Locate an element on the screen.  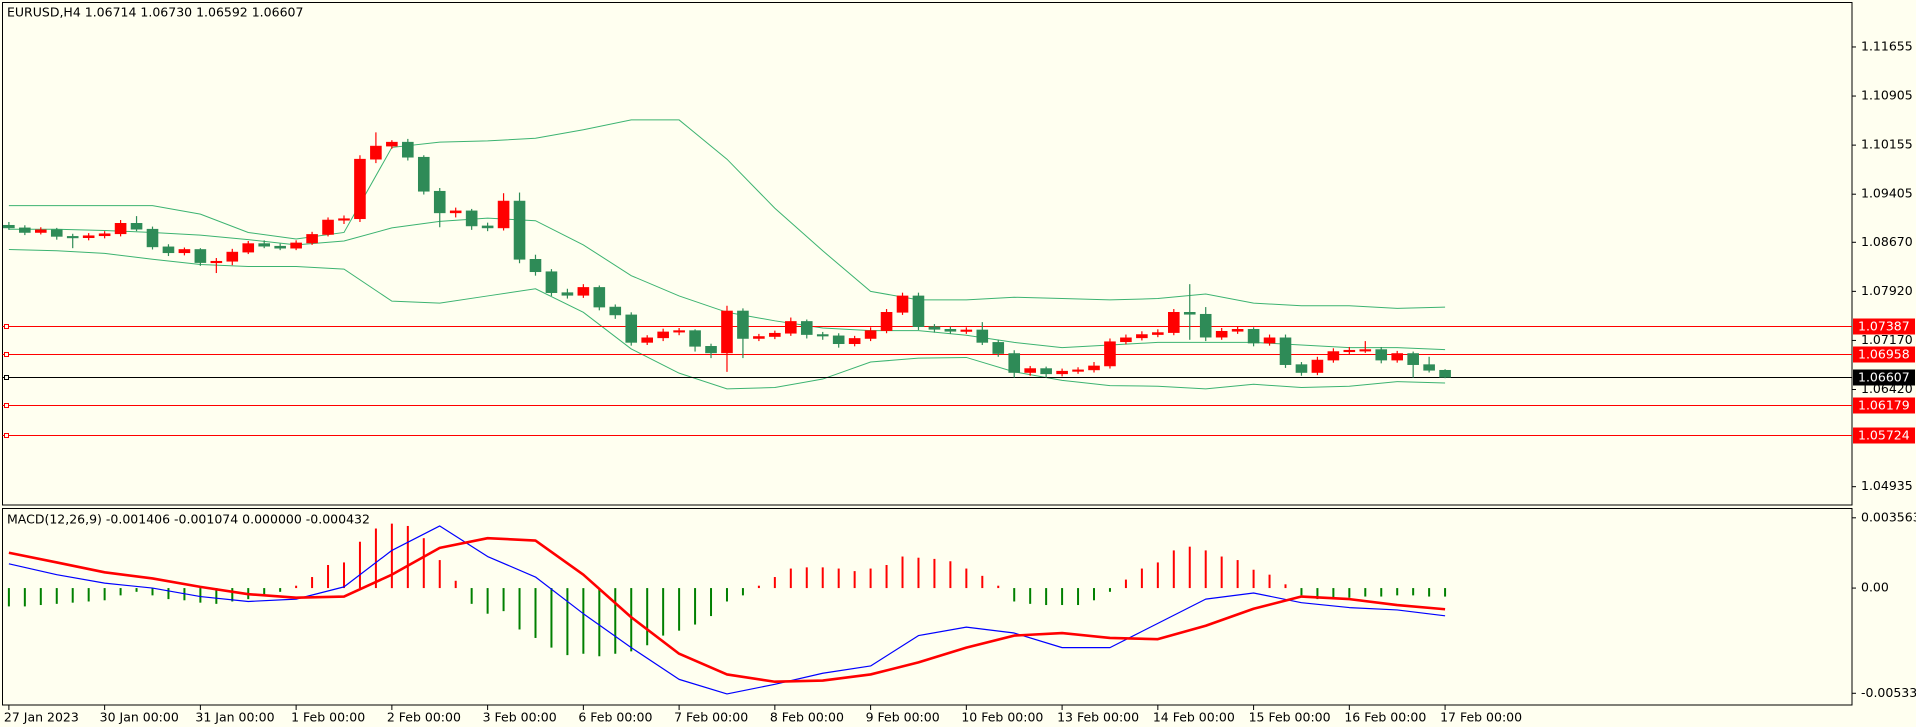
y-tick-label: 1.09405 is located at coordinates (1887, 193).